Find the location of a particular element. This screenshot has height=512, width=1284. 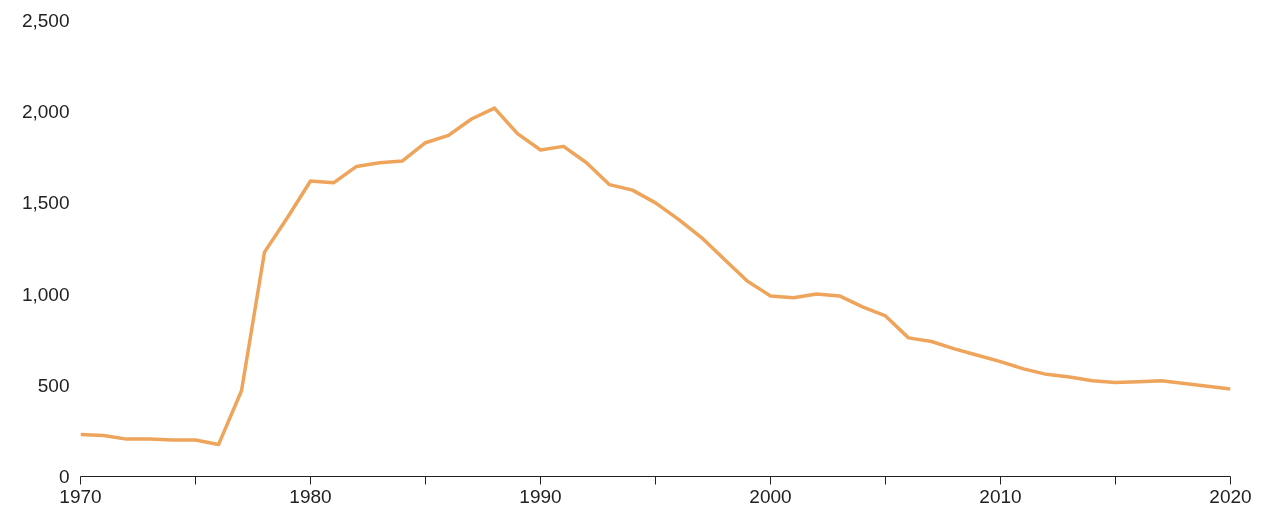

x-tick-label: 2020 is located at coordinates (1230, 496).